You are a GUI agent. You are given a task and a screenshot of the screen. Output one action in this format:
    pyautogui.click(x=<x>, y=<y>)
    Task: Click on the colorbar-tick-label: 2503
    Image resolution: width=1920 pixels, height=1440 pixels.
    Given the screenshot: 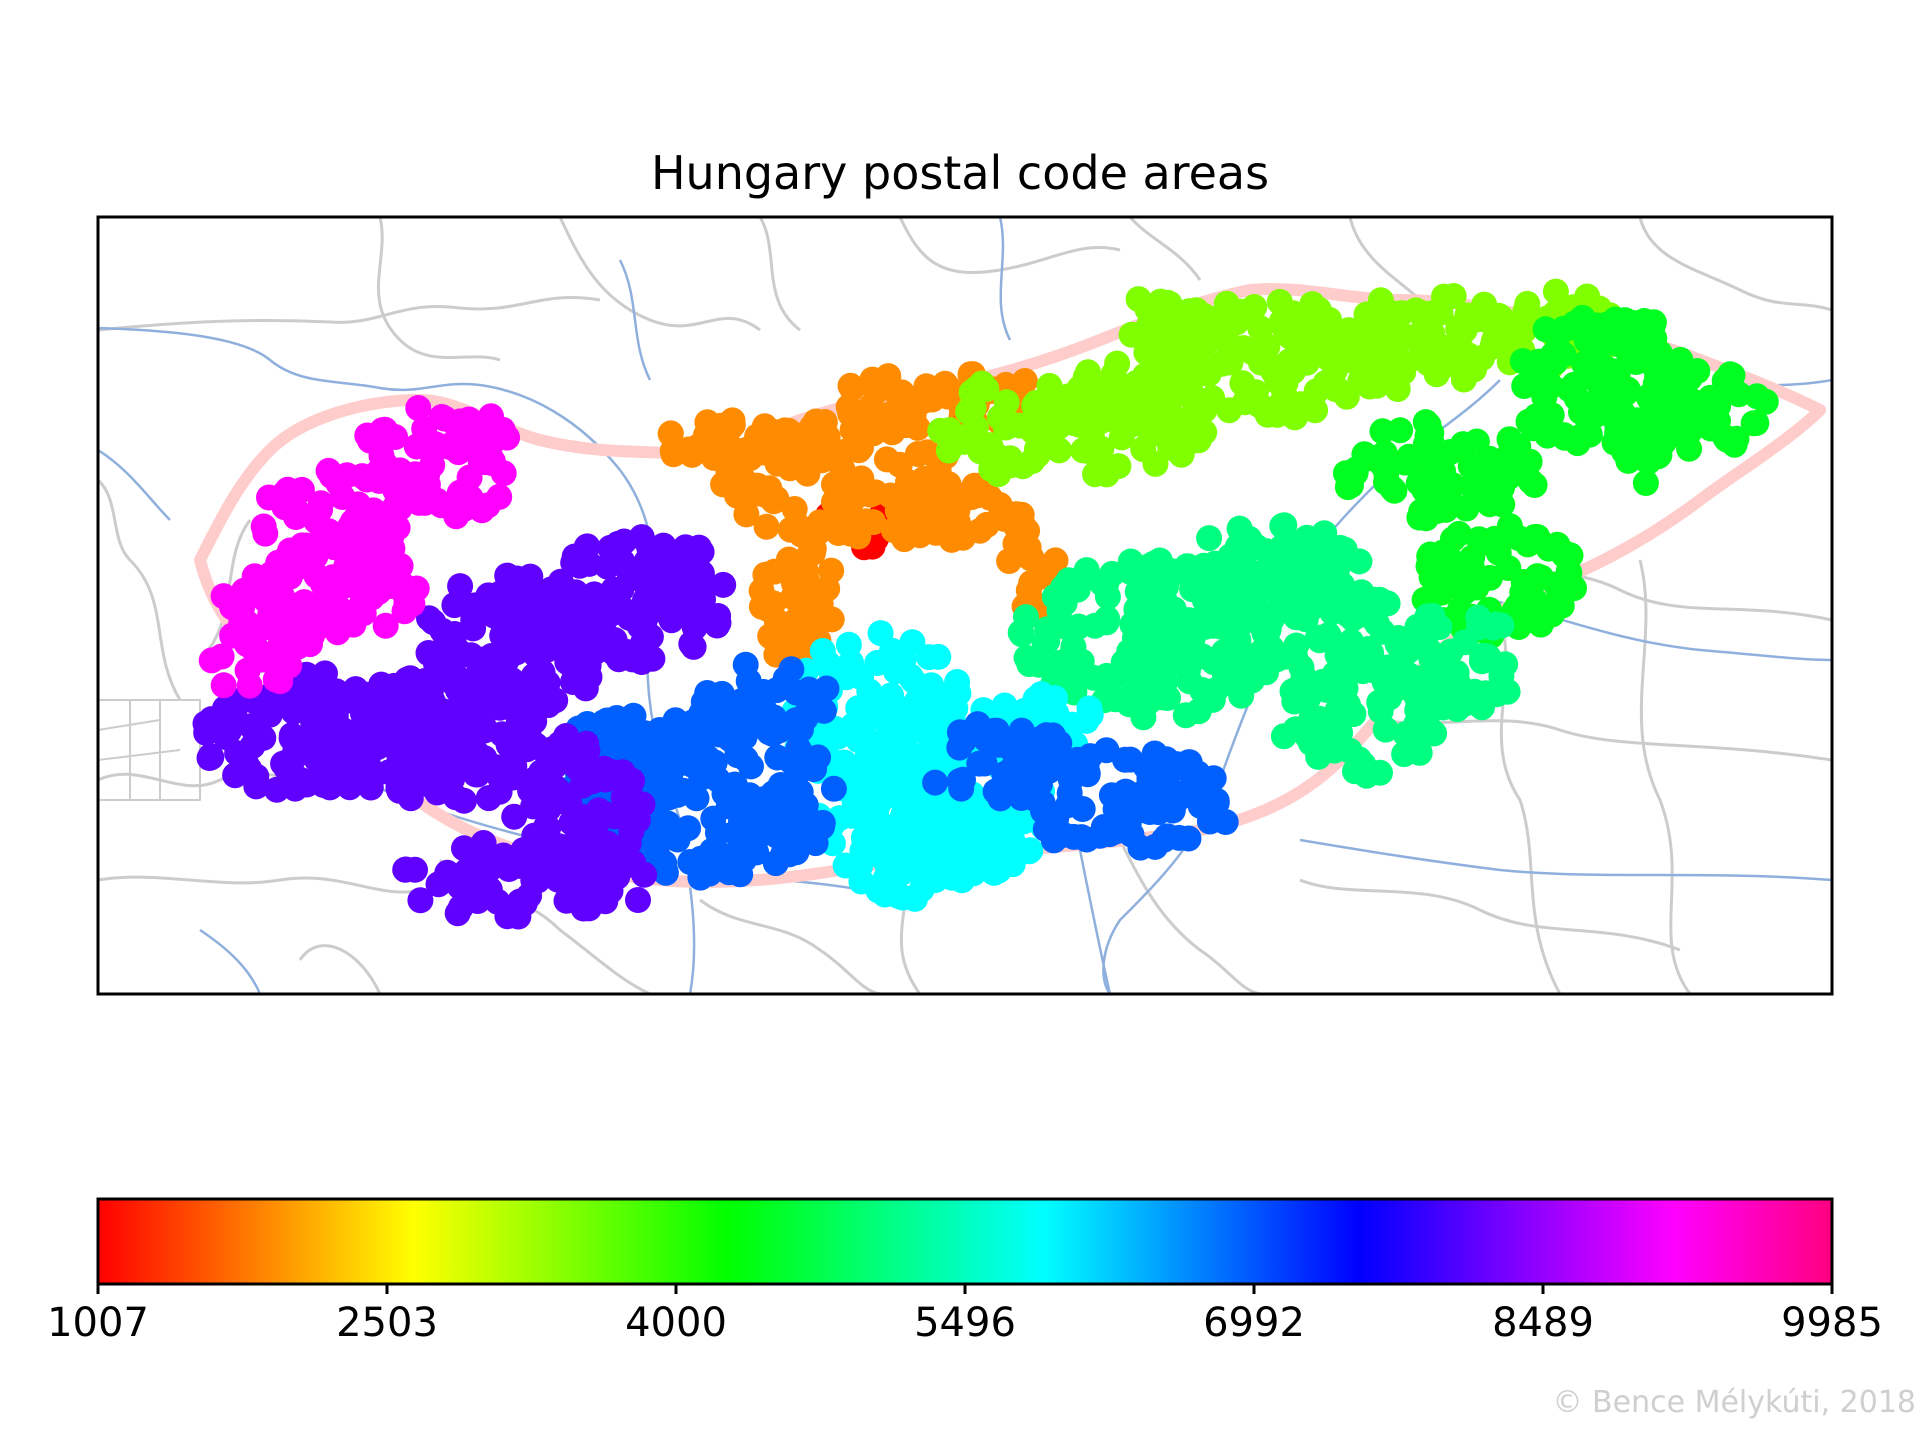 What is the action you would take?
    pyautogui.click(x=387, y=1323)
    